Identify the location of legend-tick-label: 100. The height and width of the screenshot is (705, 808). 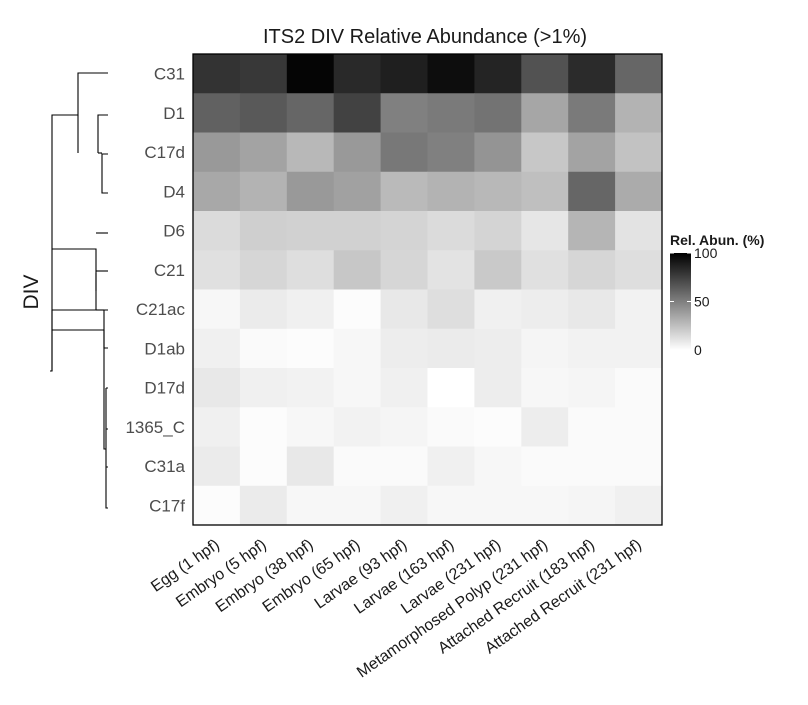
(706, 253).